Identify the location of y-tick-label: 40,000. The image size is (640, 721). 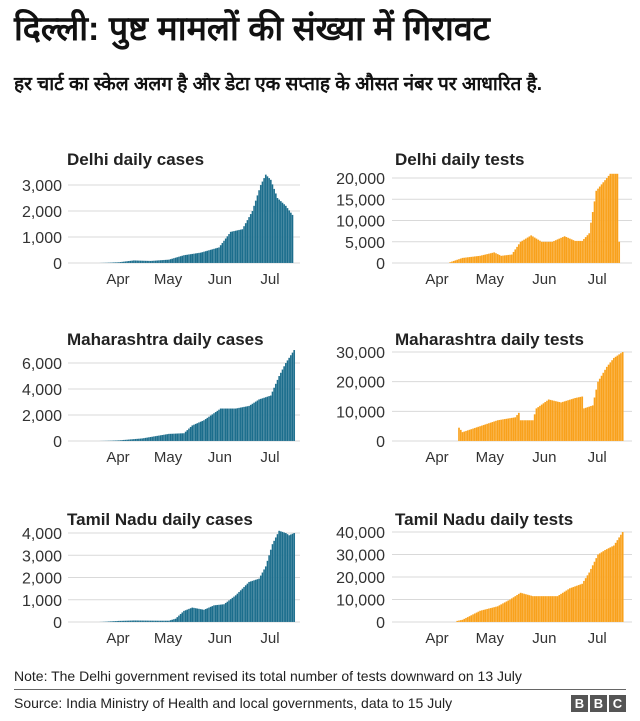
(360, 533).